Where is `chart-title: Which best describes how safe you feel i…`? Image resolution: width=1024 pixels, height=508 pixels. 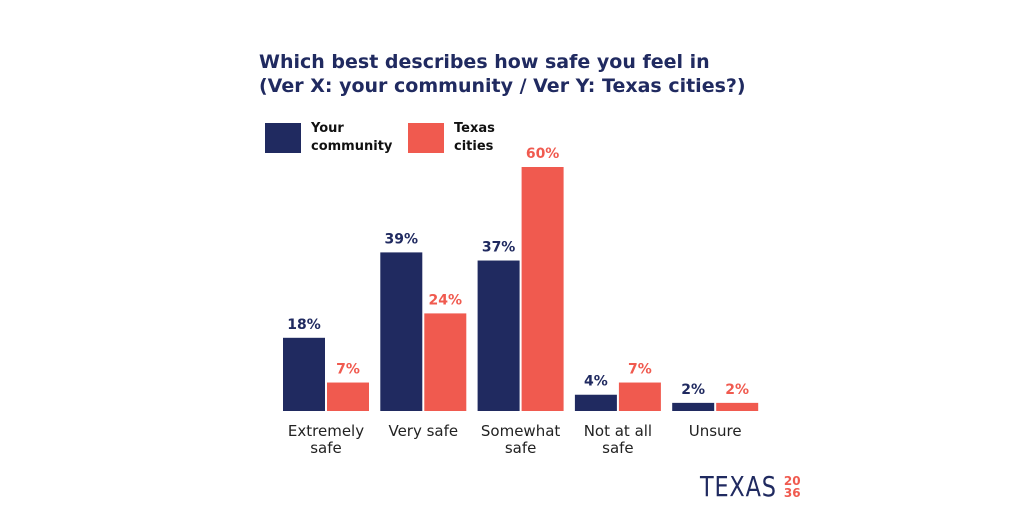
chart-title: Which best describes how safe you feel i… is located at coordinates (502, 74).